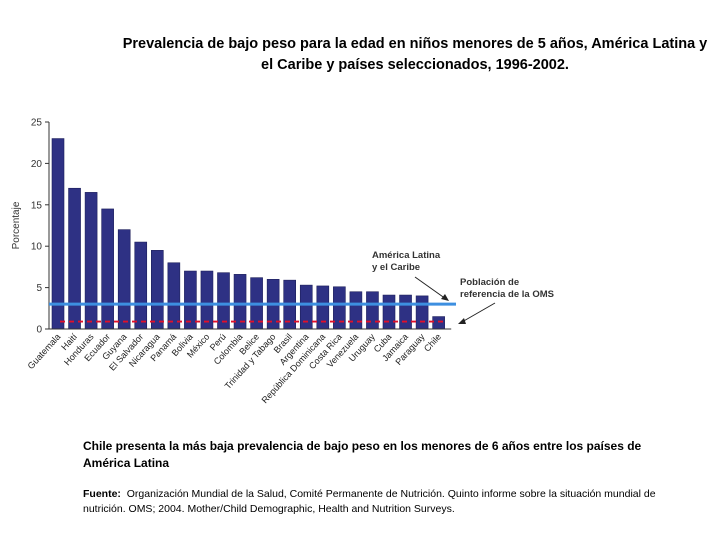  I want to click on y-tick-label: 20, so click(37, 164).